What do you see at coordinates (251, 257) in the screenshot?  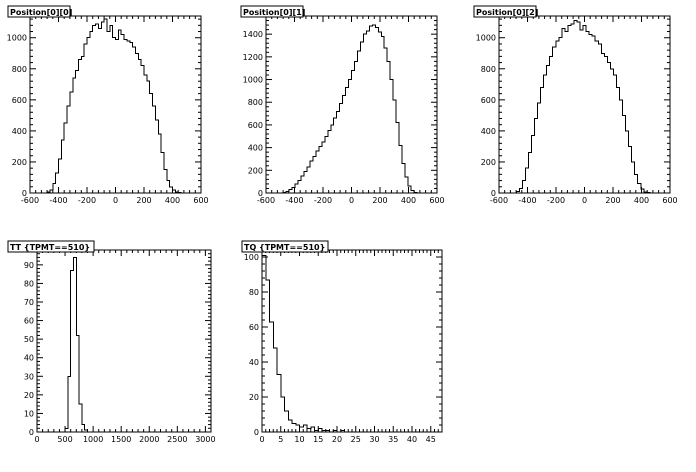 I see `y-tick-label: 100` at bounding box center [251, 257].